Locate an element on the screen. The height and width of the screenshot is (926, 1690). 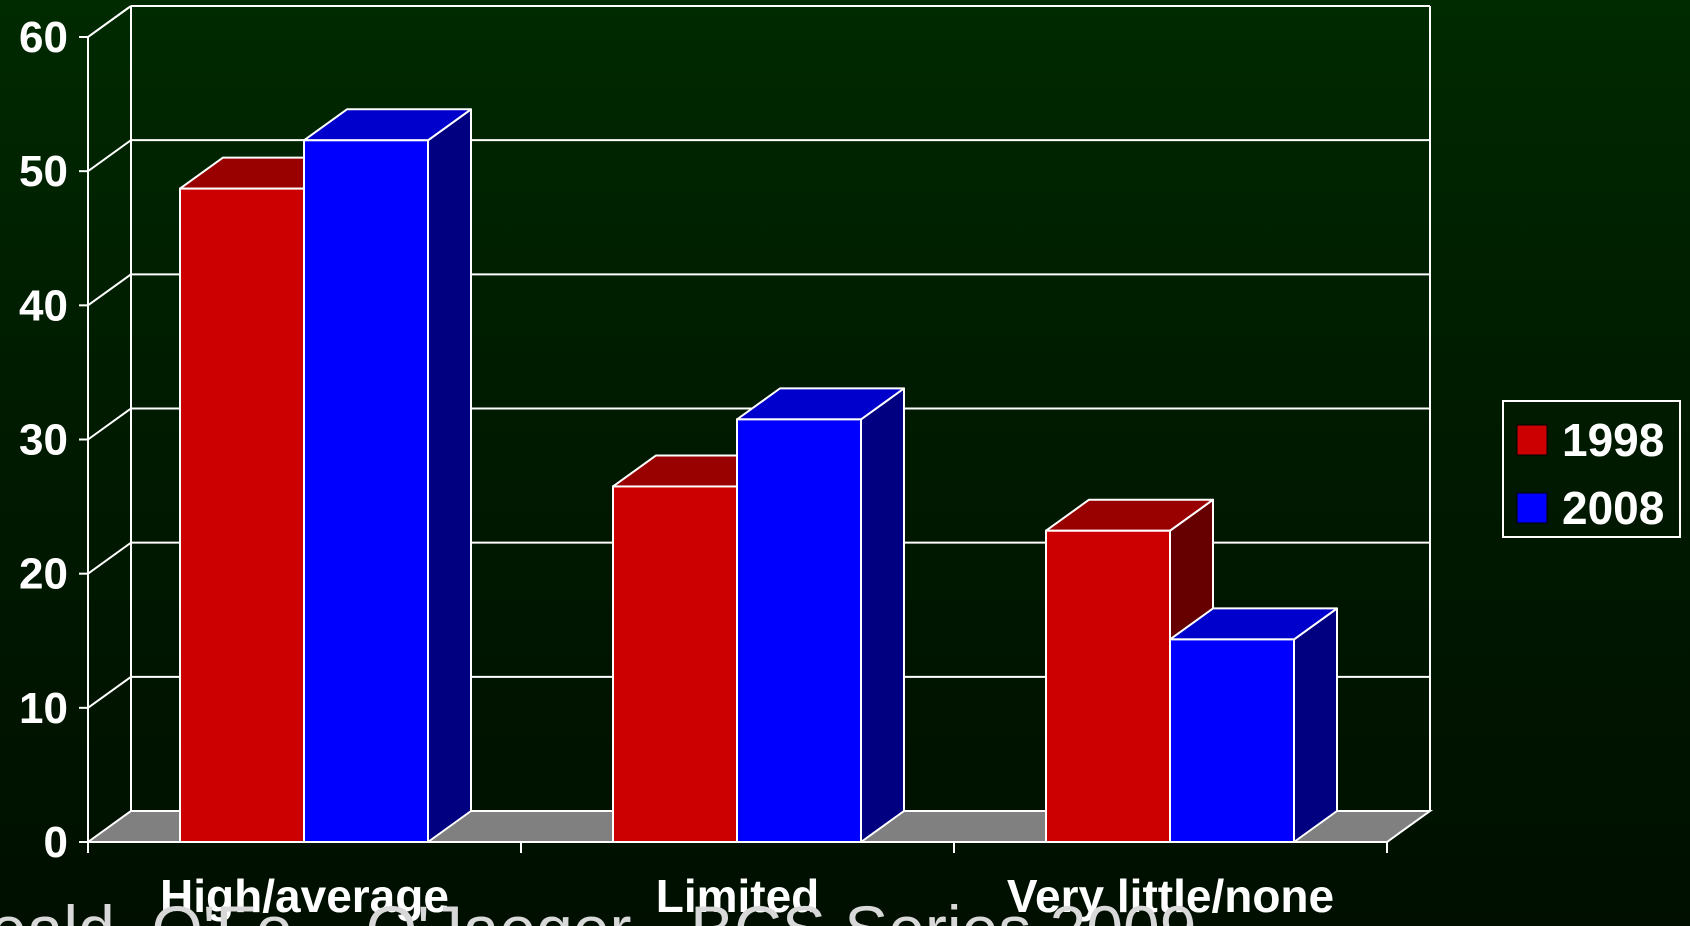
x-tick-label: Limited is located at coordinates (738, 896).